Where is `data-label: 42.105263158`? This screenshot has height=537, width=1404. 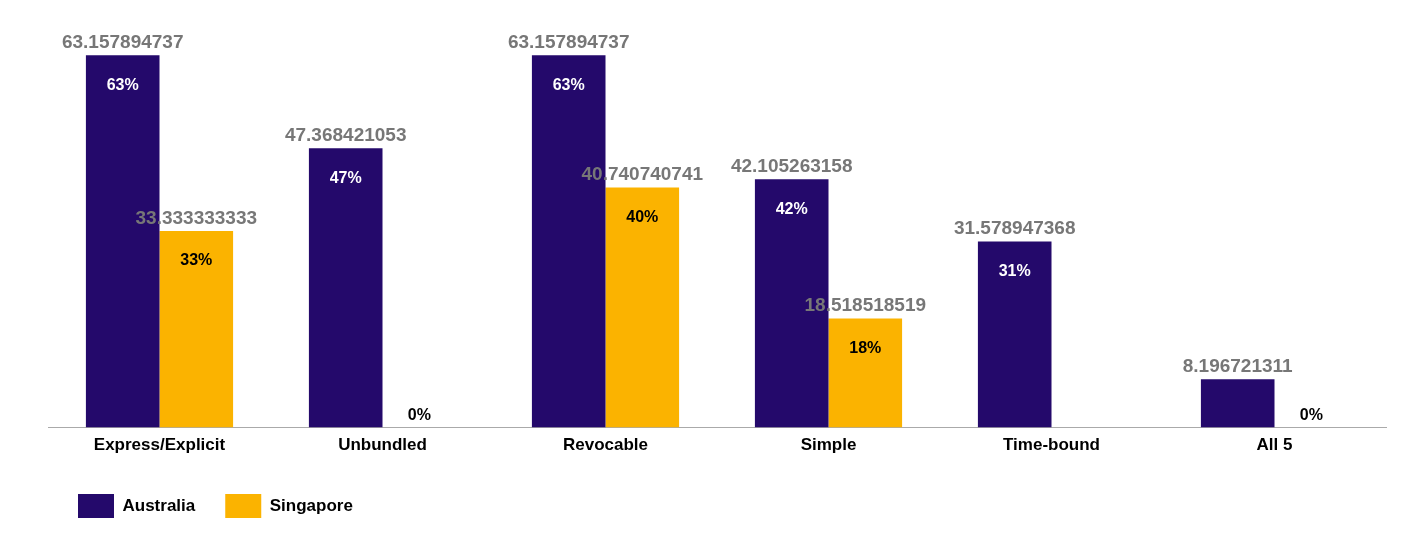 data-label: 42.105263158 is located at coordinates (791, 166).